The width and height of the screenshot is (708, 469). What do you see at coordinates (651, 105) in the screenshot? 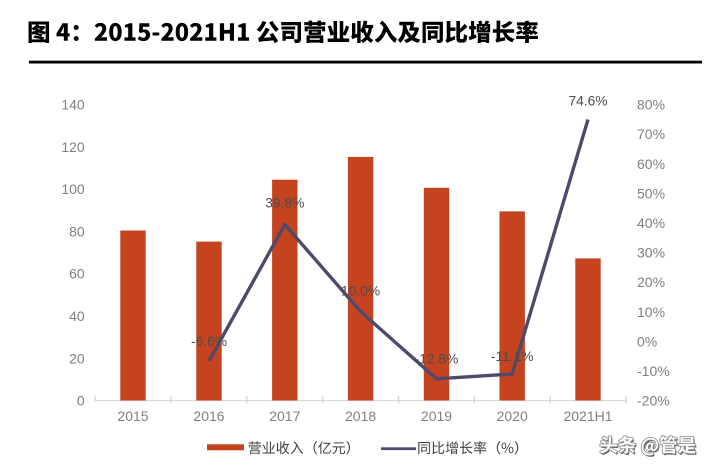
I see `svg-text: 80%` at bounding box center [651, 105].